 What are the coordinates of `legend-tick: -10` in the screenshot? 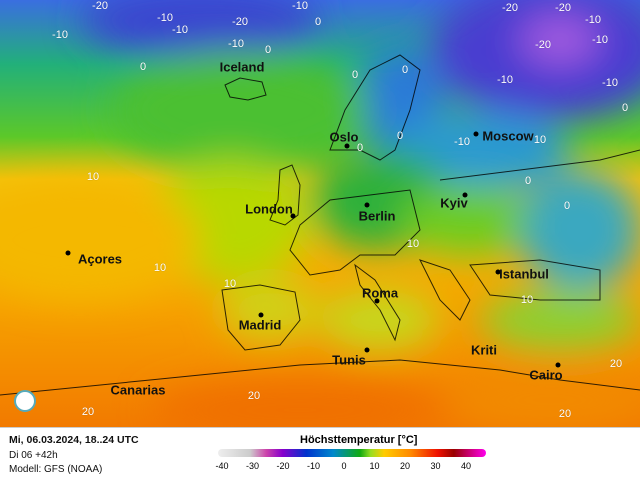 It's located at (313, 466).